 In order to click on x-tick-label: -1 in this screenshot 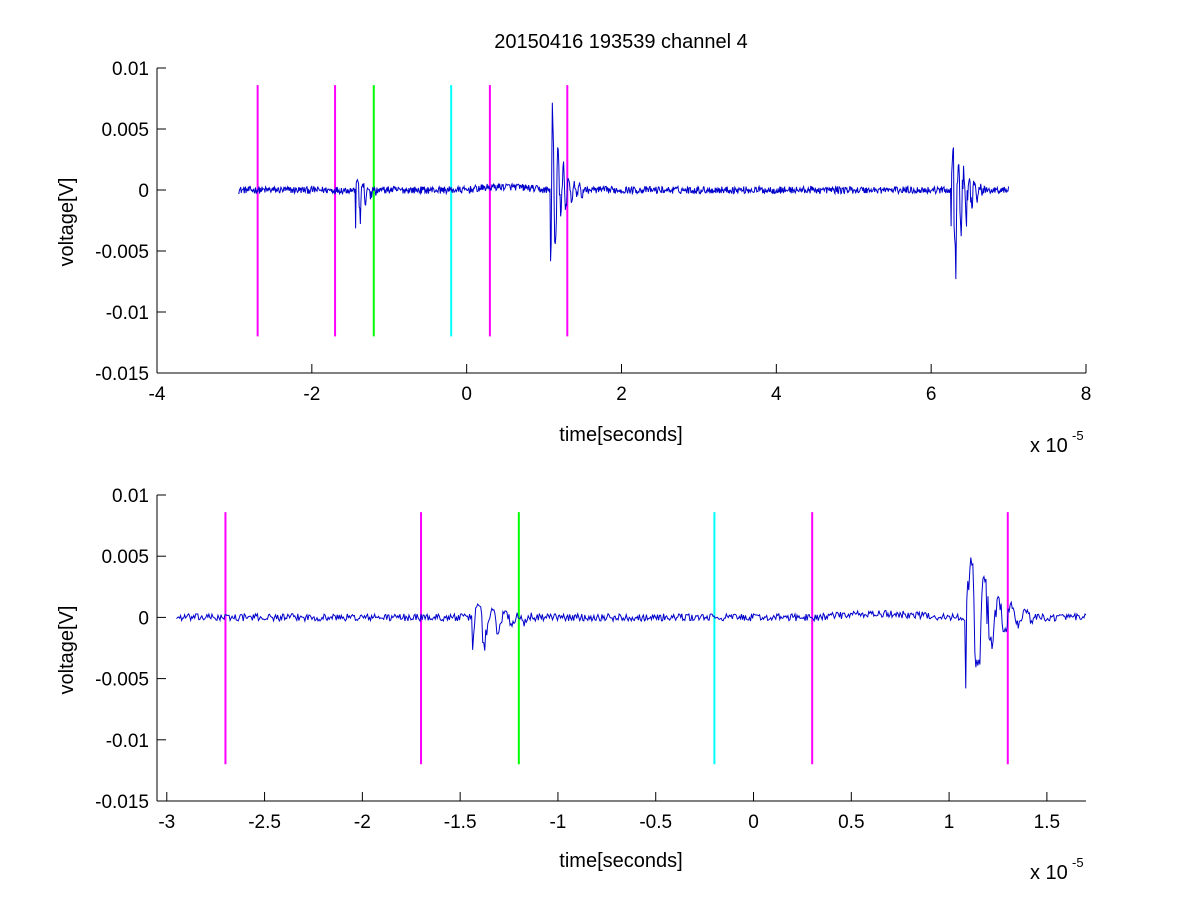, I will do `click(557, 822)`.